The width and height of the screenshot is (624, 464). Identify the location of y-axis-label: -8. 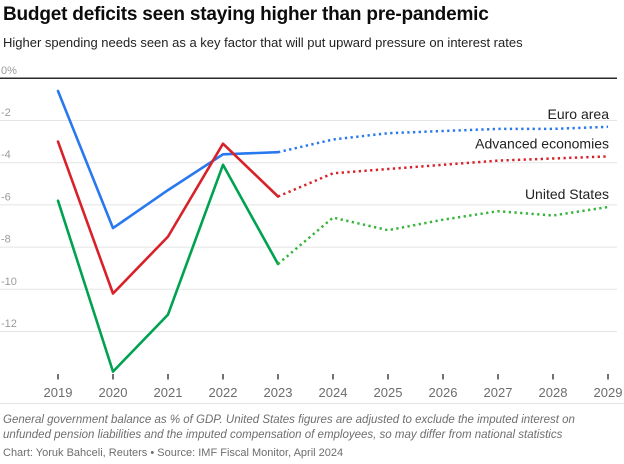
(6, 240).